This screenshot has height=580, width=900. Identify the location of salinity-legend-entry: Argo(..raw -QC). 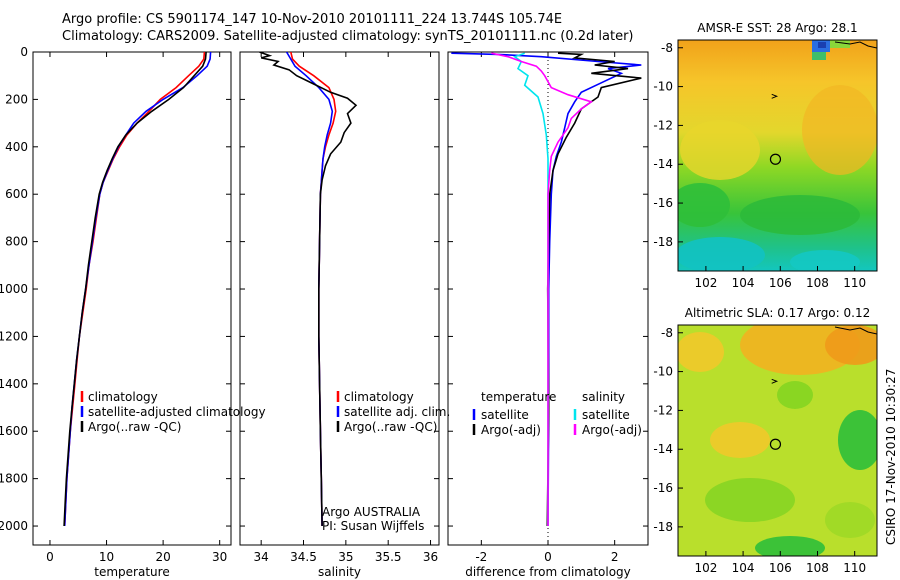
(390, 427).